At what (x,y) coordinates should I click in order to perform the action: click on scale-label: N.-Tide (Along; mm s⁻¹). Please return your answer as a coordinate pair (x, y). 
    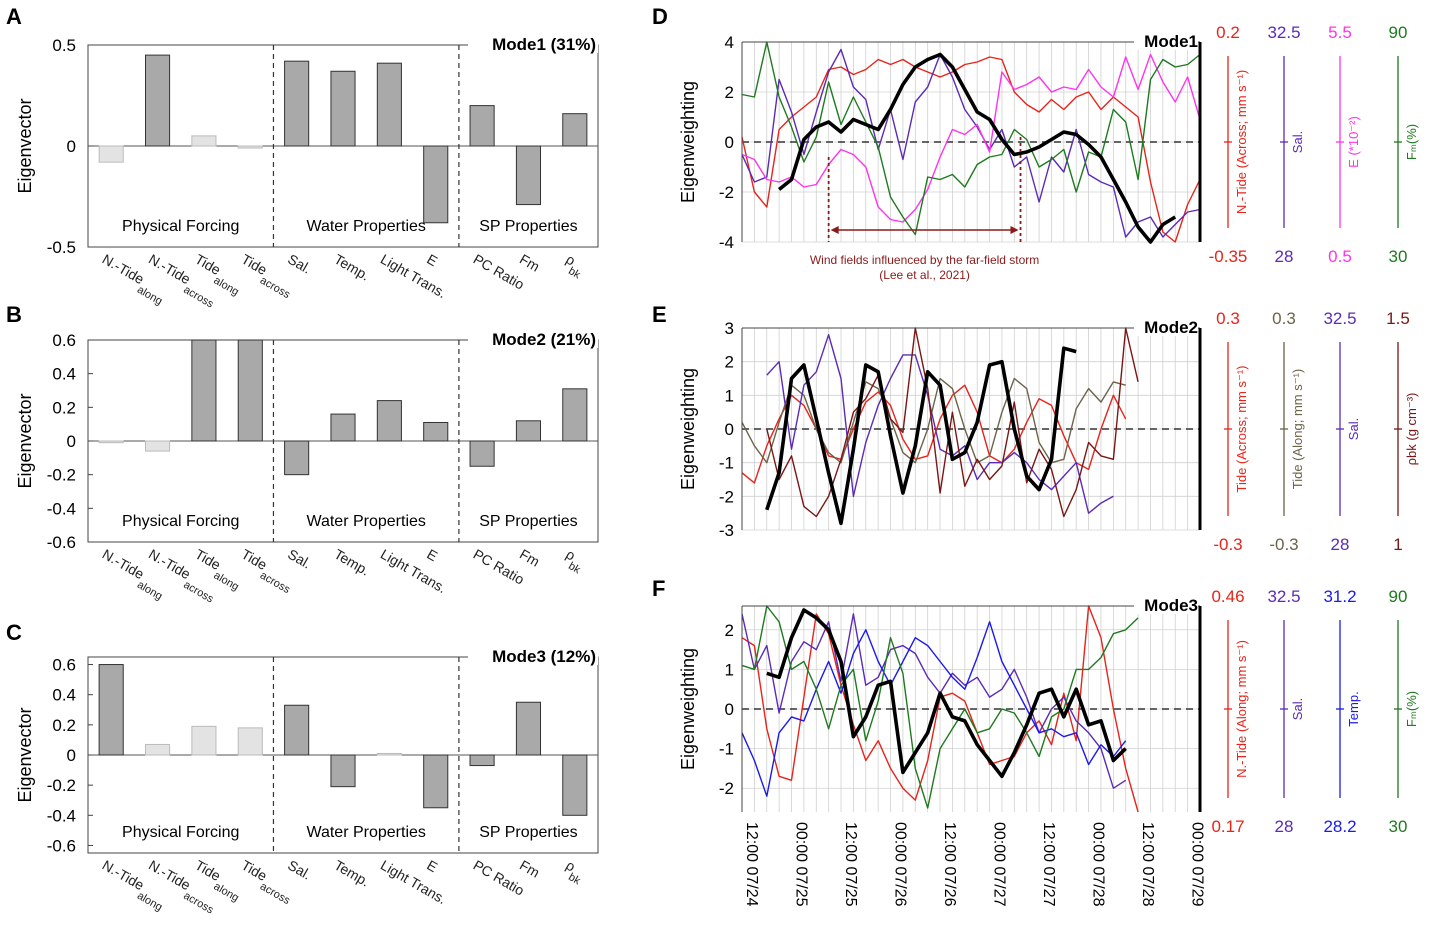
    Looking at the image, I should click on (1241, 709).